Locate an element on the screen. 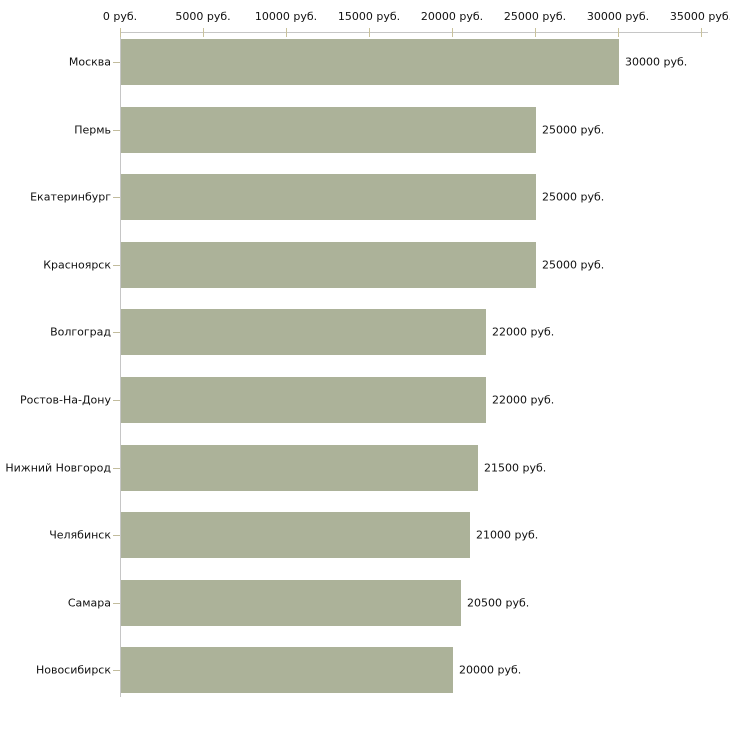 The image size is (730, 730). category-label: Новосибирск is located at coordinates (73, 670).